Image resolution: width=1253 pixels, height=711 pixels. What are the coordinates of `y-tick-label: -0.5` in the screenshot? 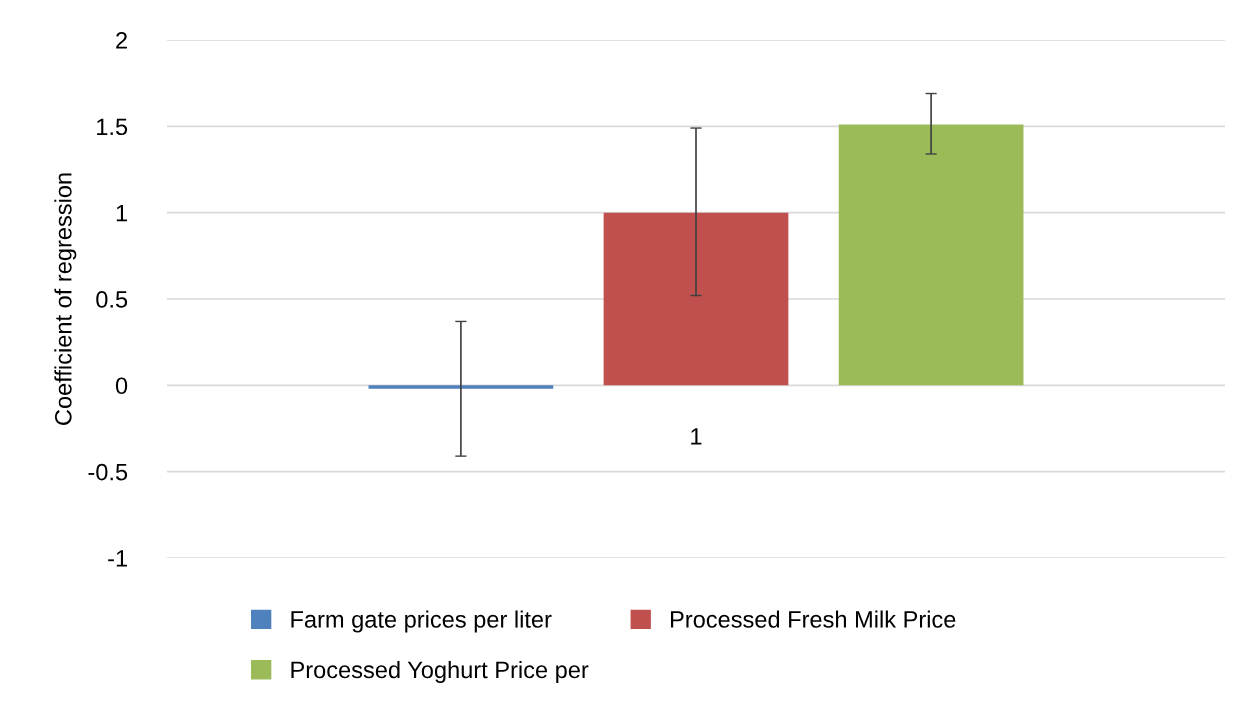 It's located at (108, 472).